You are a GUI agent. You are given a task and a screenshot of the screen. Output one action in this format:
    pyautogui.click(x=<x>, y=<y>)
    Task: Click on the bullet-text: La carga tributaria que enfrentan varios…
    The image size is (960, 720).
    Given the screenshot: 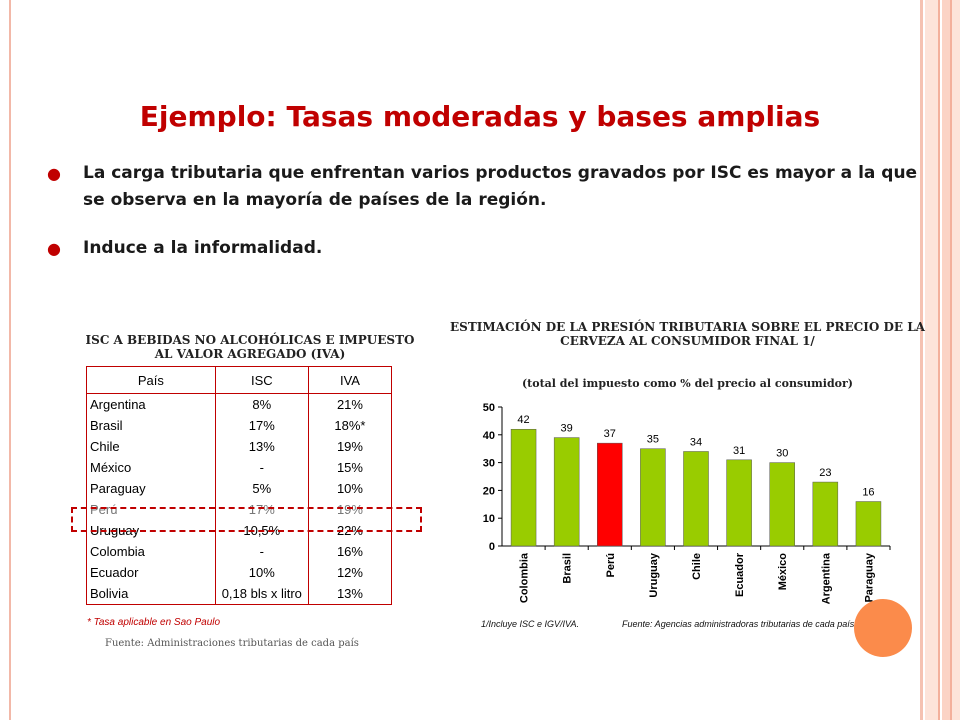 What is the action you would take?
    pyautogui.click(x=500, y=186)
    